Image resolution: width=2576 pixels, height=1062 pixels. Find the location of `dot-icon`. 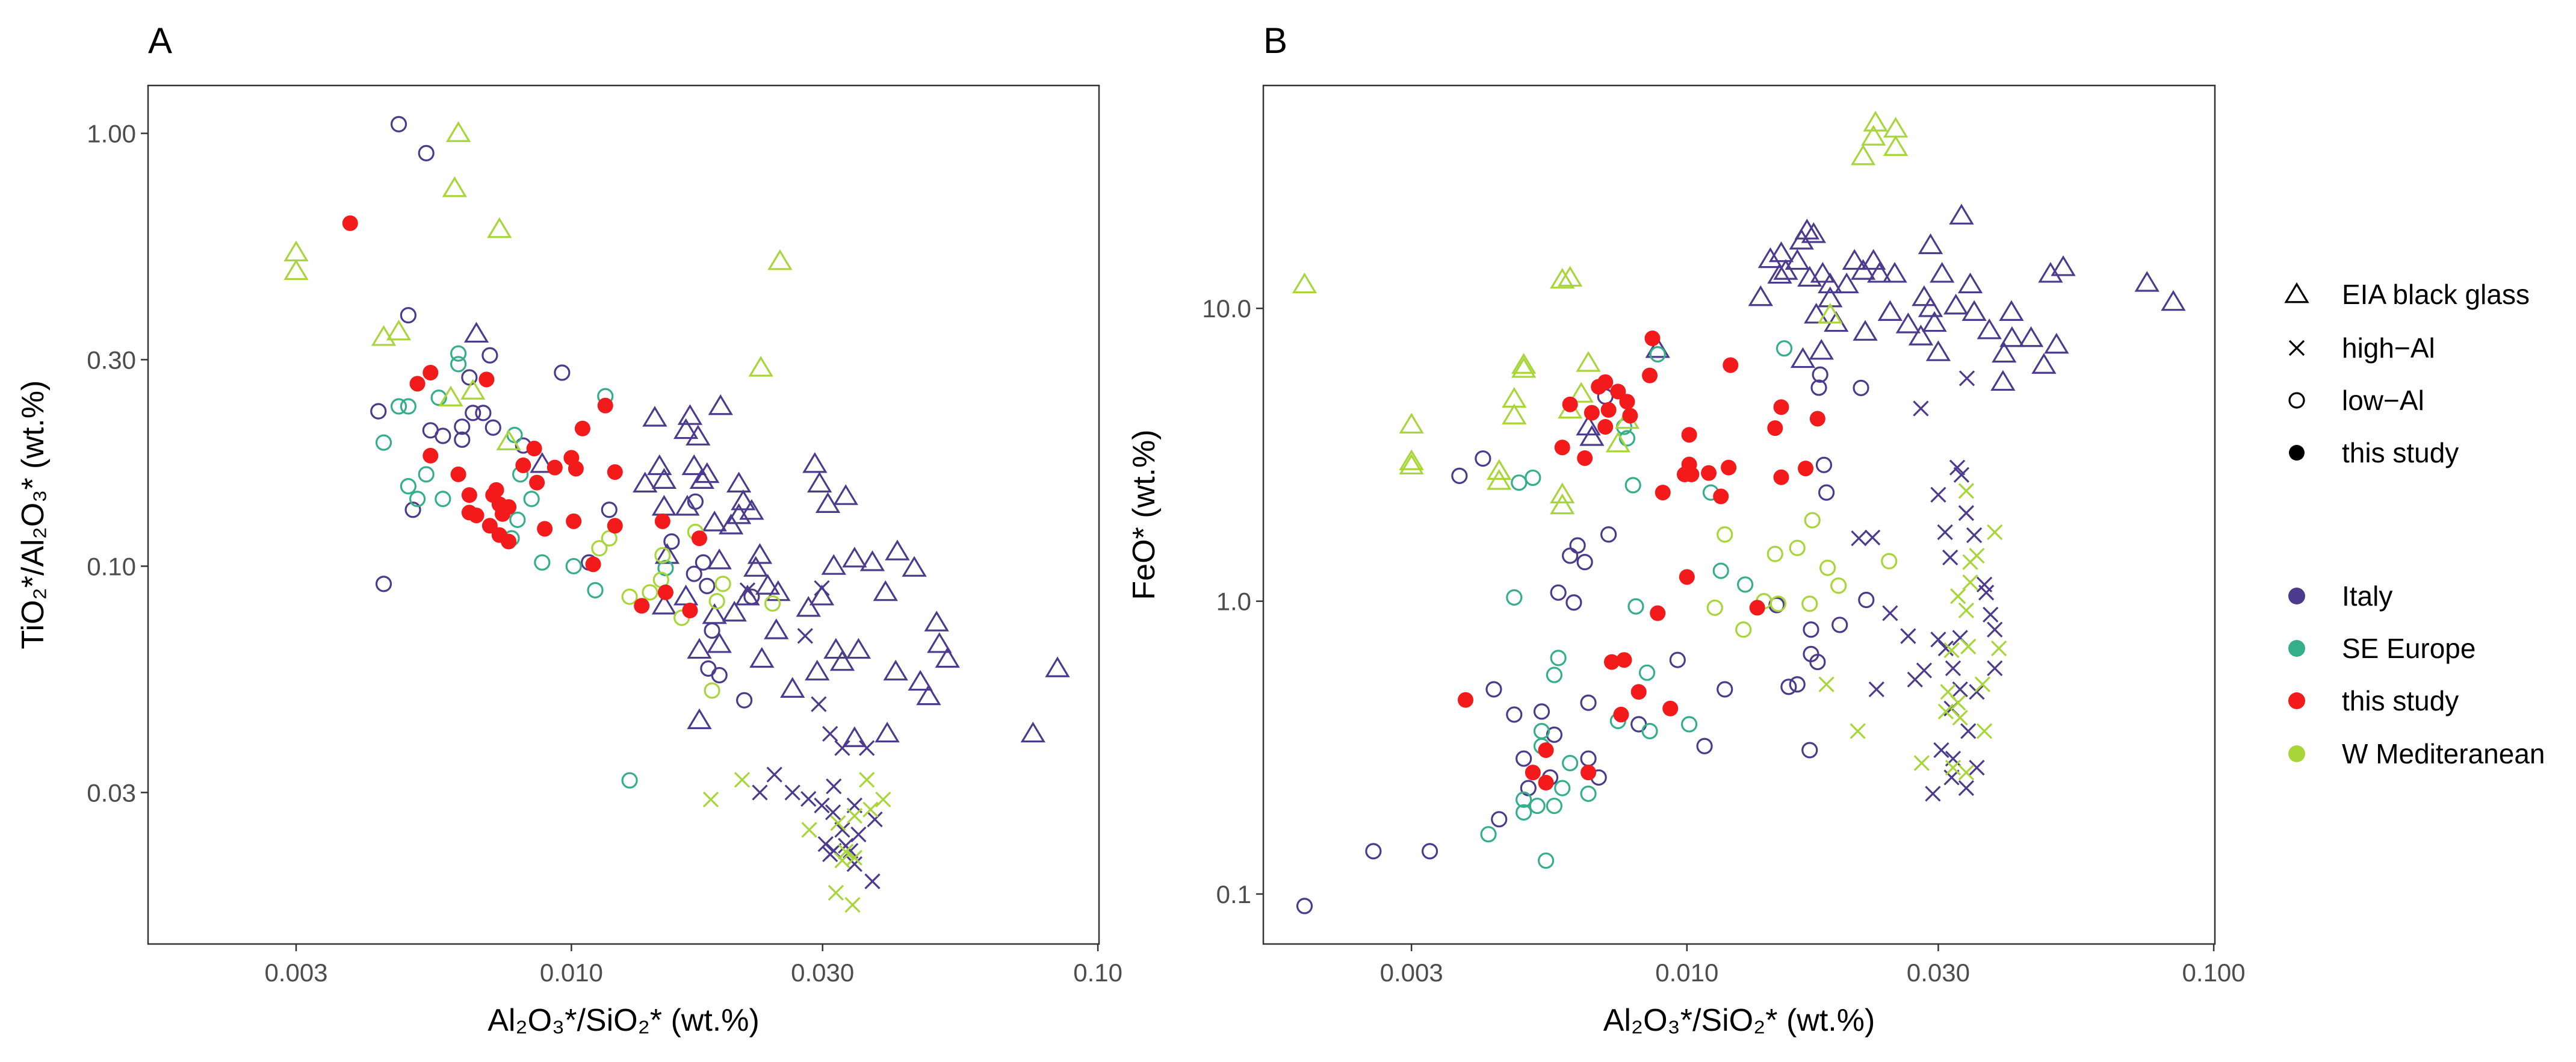

dot-icon is located at coordinates (2297, 453).